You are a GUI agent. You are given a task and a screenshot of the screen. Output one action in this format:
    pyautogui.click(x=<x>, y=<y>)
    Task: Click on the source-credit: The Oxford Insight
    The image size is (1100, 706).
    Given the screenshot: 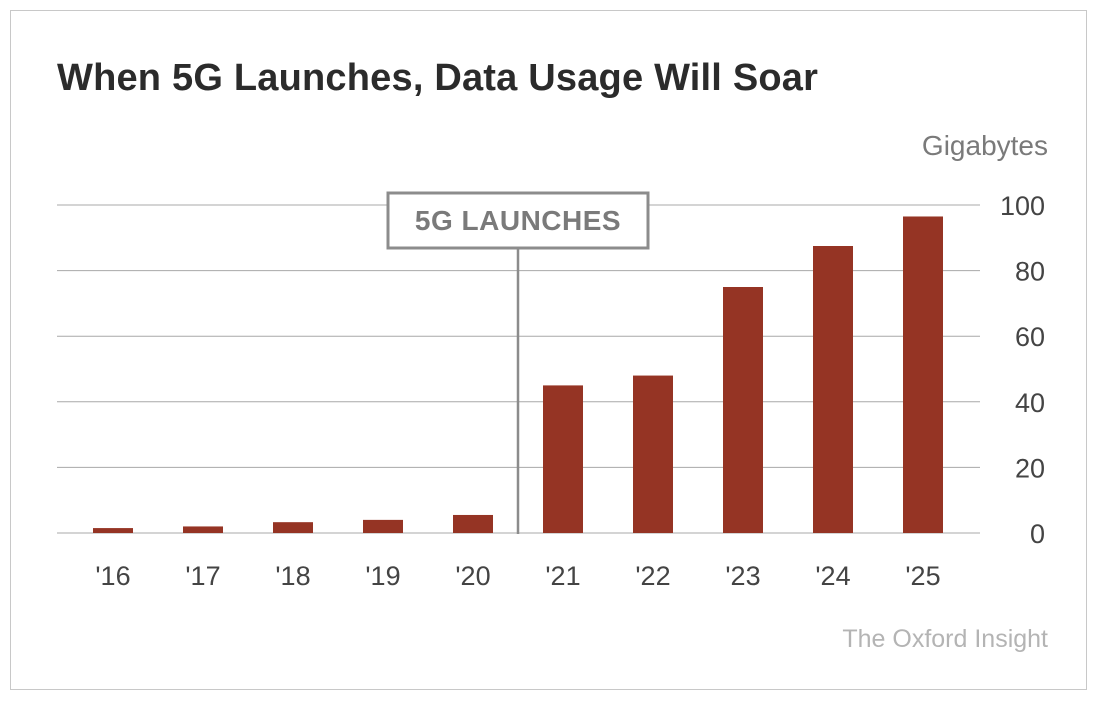 What is the action you would take?
    pyautogui.click(x=945, y=639)
    